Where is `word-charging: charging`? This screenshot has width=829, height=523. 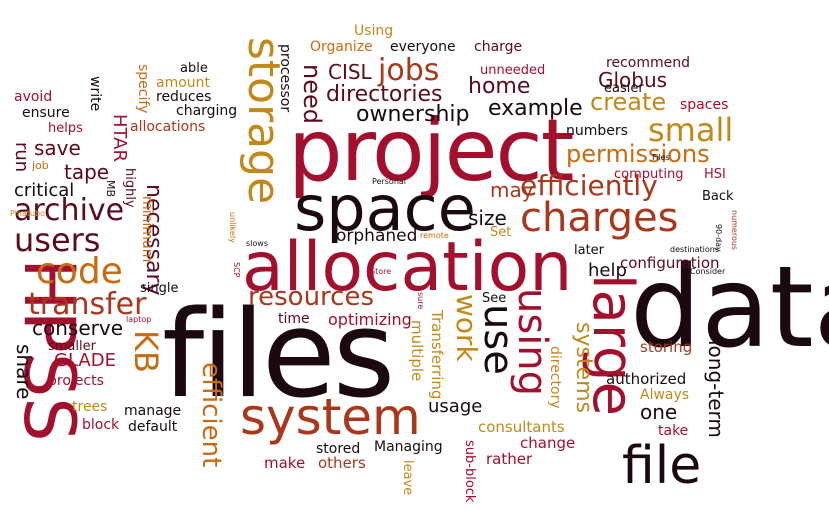 word-charging: charging is located at coordinates (207, 111).